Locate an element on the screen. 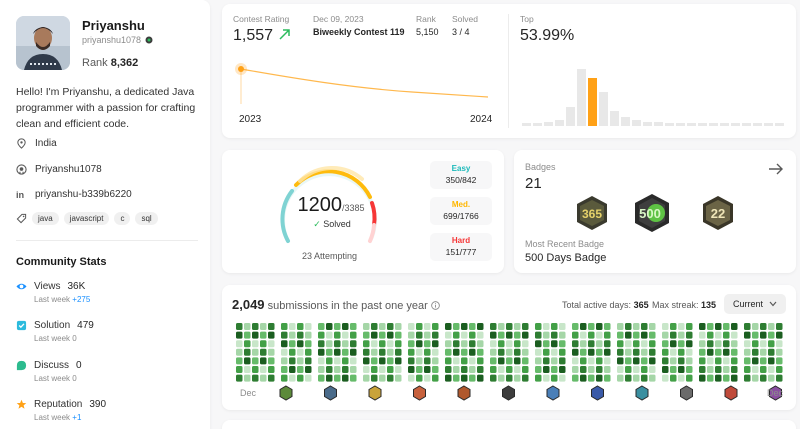  github-link: Priyanshu1078 is located at coordinates (68, 169).